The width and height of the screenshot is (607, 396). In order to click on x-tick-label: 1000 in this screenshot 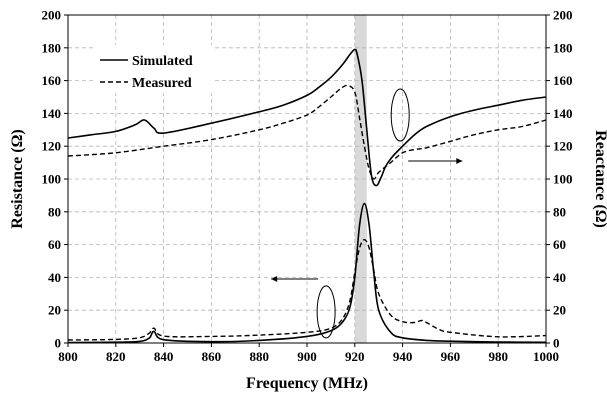, I will do `click(546, 356)`.